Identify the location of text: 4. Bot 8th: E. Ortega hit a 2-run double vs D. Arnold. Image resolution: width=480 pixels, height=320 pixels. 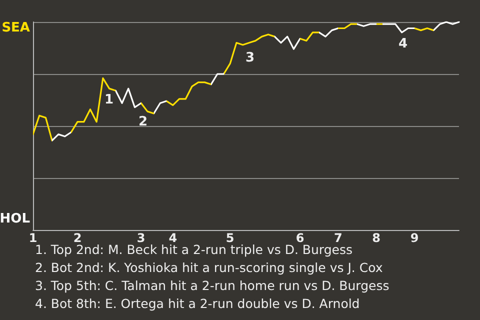
(198, 304).